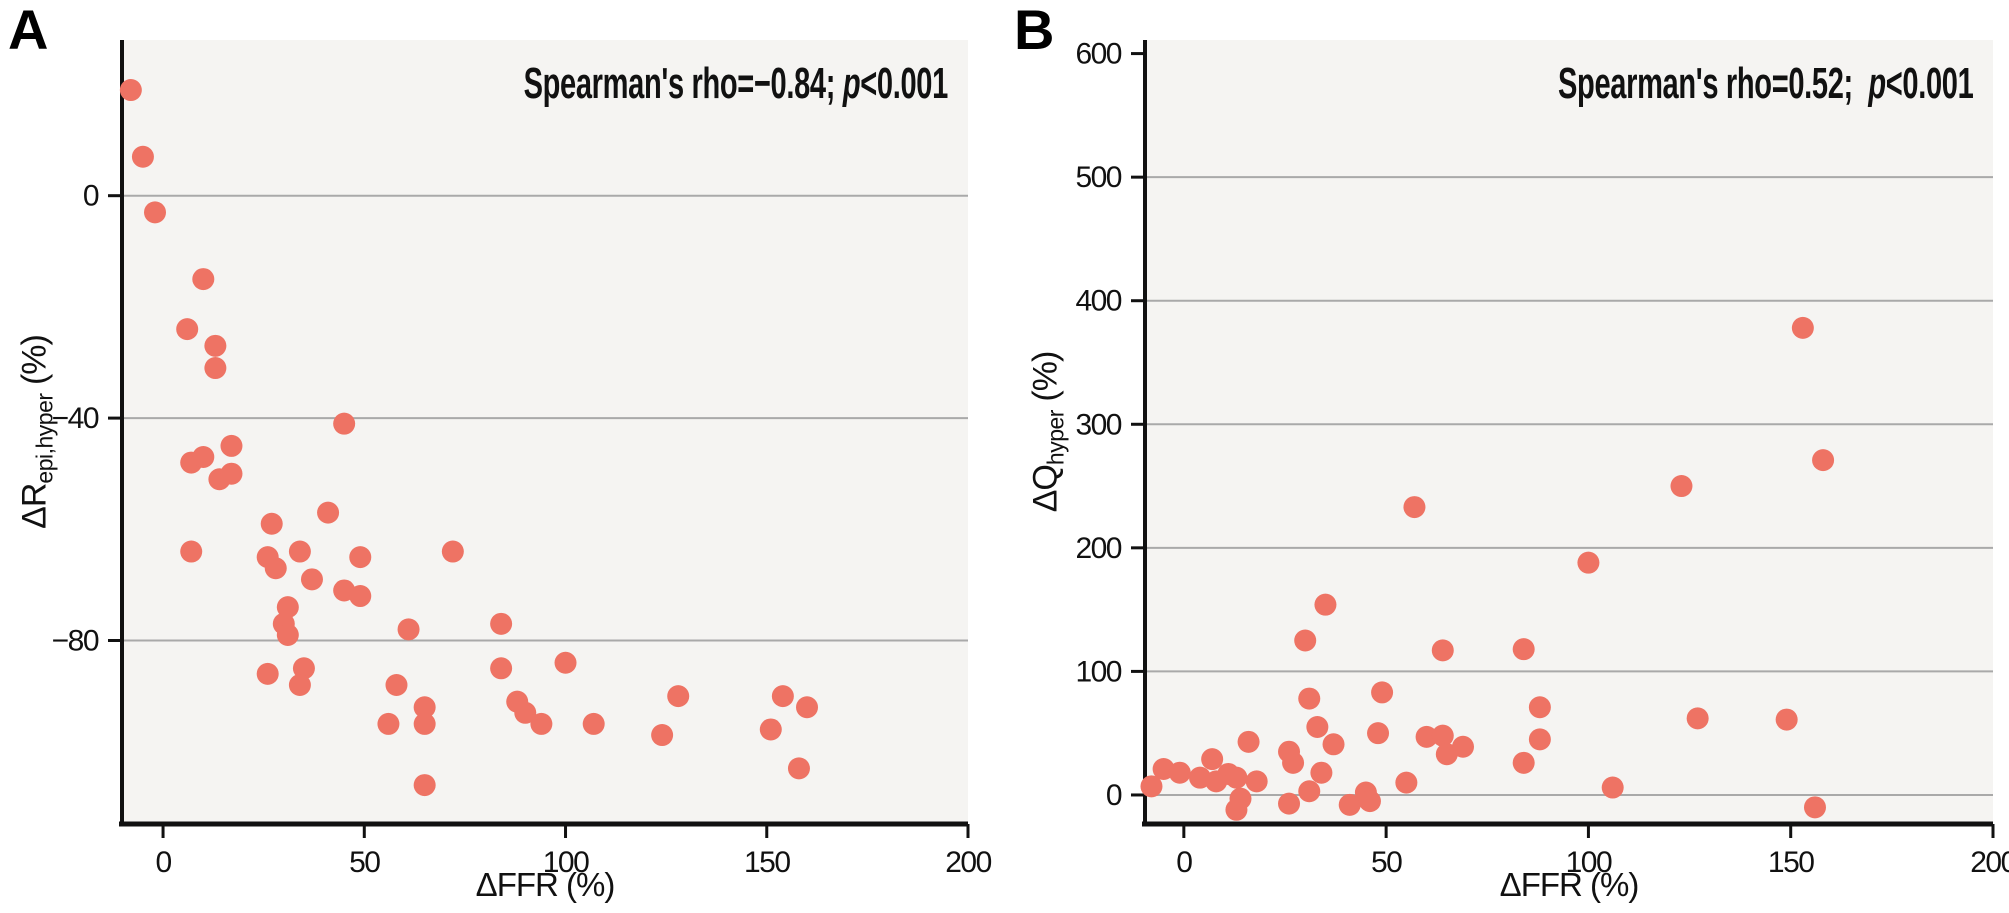  Describe the element at coordinates (28, 30) in the screenshot. I see `panel-a-label: A` at that location.